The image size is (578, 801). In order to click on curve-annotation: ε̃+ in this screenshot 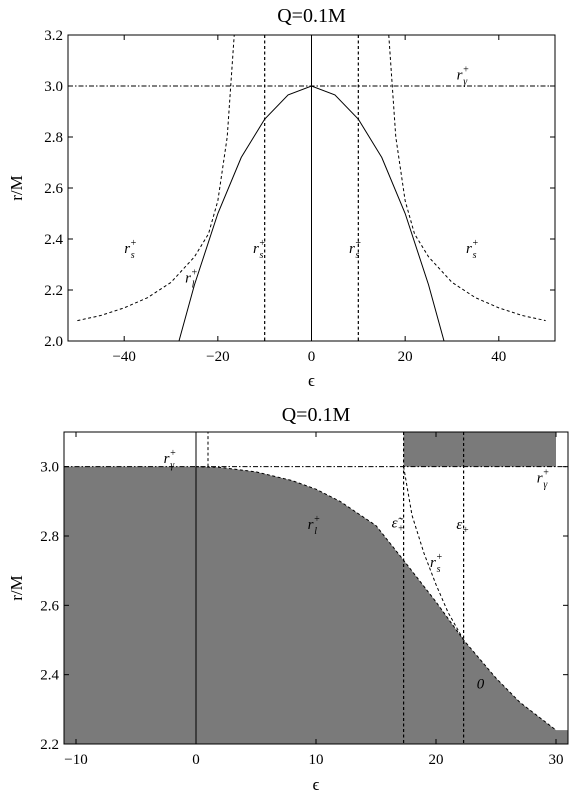, I will do `click(398, 524)`.